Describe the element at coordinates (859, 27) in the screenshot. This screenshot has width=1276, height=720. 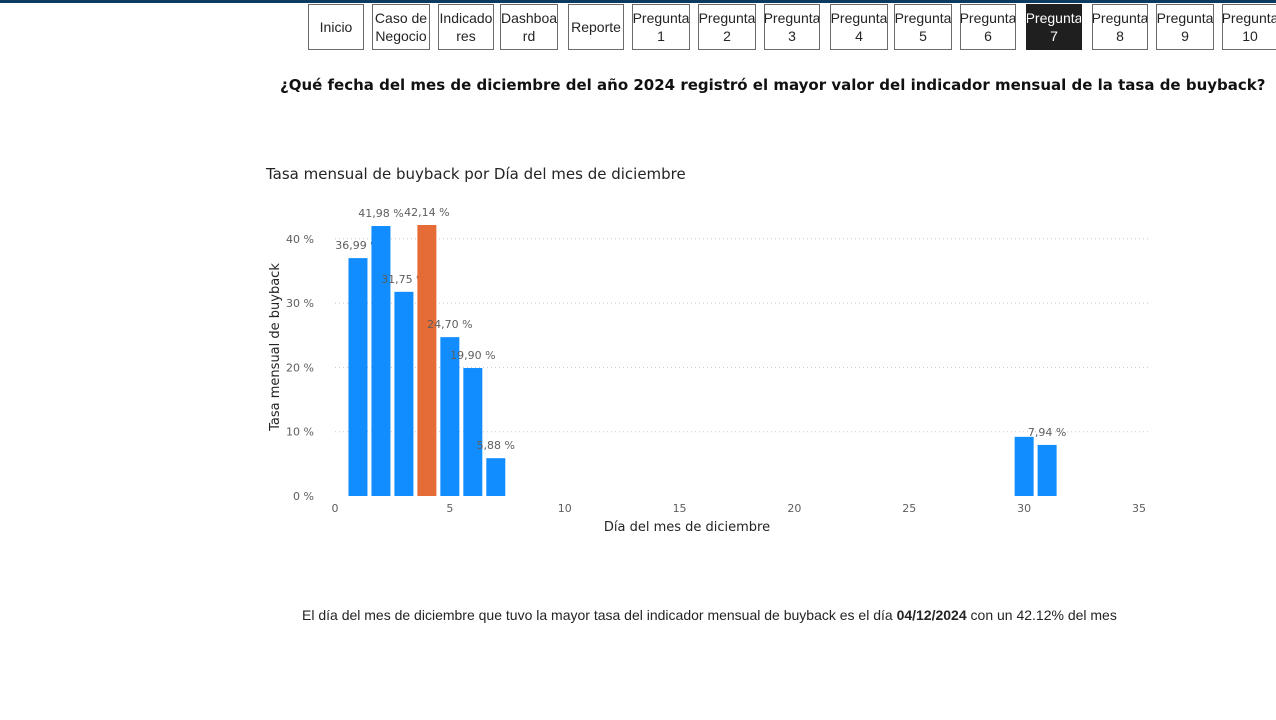
I see `nav-button-9: Pregunta 4` at that location.